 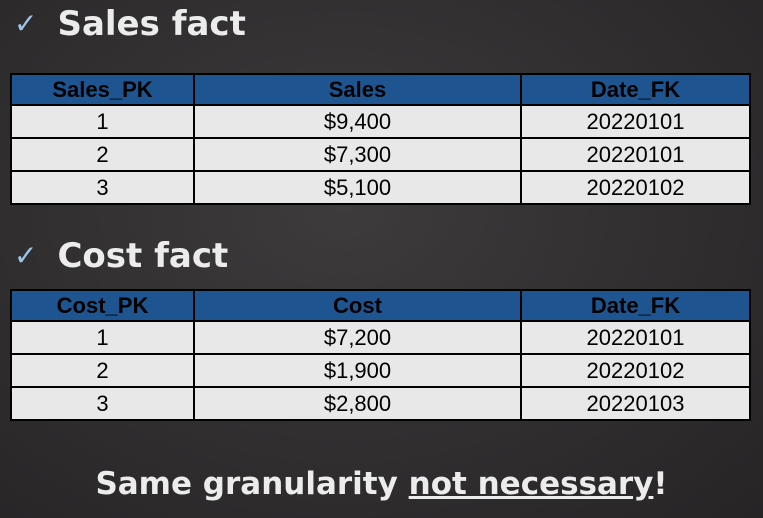 I want to click on column-header: Cost, so click(x=357, y=305).